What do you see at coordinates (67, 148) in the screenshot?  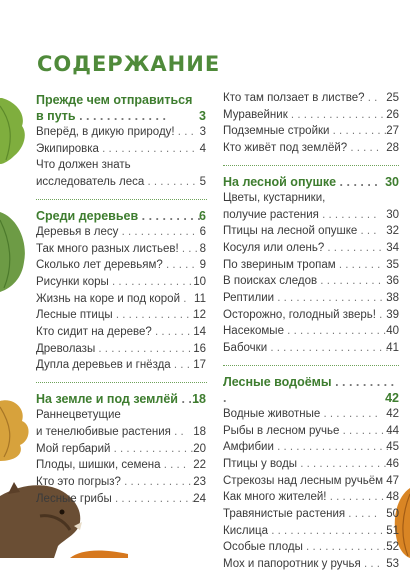 I see `entry-label: Экипировка` at bounding box center [67, 148].